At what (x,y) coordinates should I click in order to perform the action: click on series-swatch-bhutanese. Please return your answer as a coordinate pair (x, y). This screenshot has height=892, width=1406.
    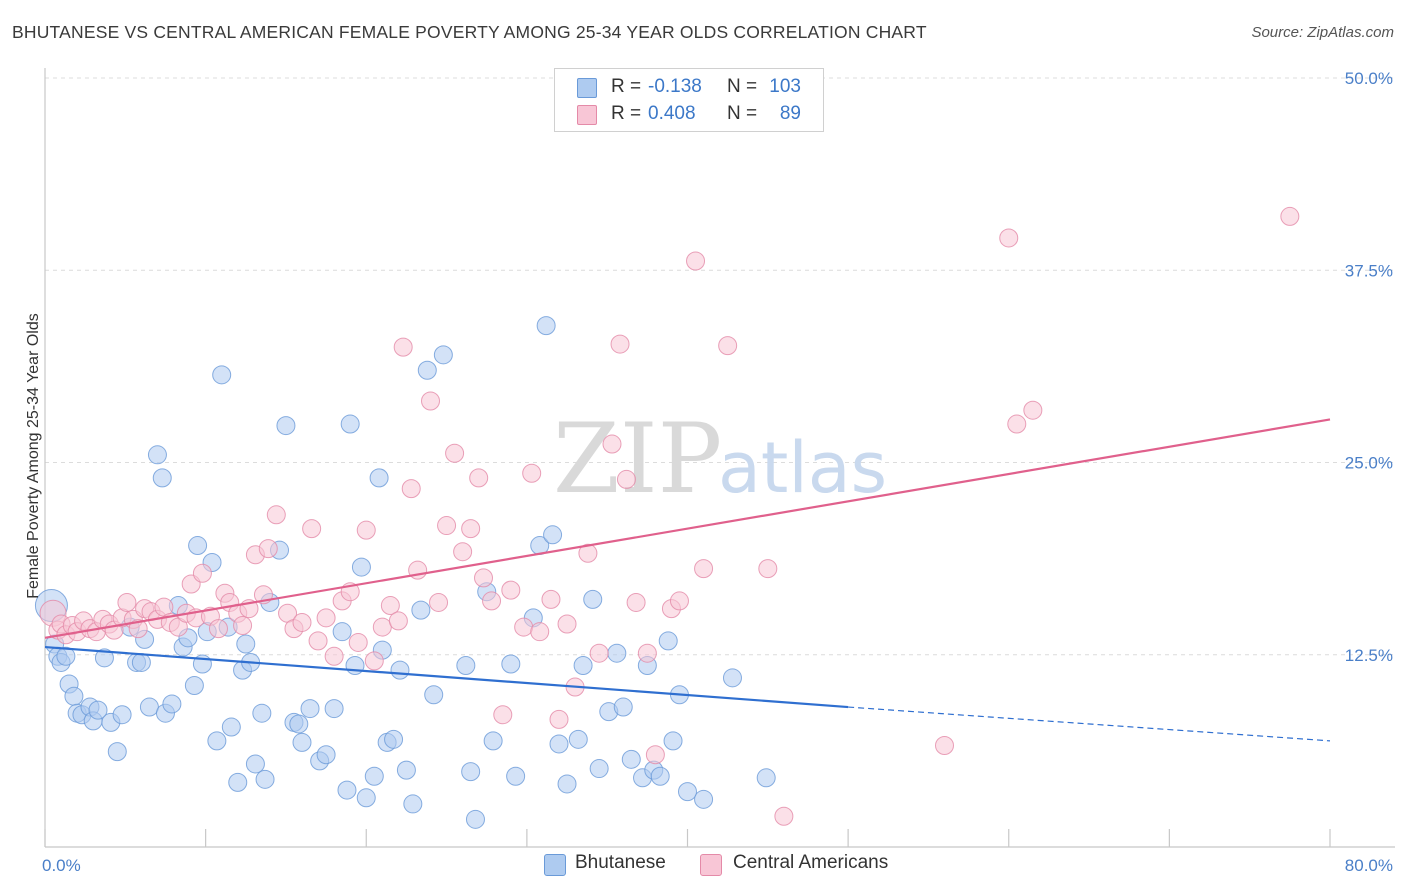
    Looking at the image, I should click on (555, 865).